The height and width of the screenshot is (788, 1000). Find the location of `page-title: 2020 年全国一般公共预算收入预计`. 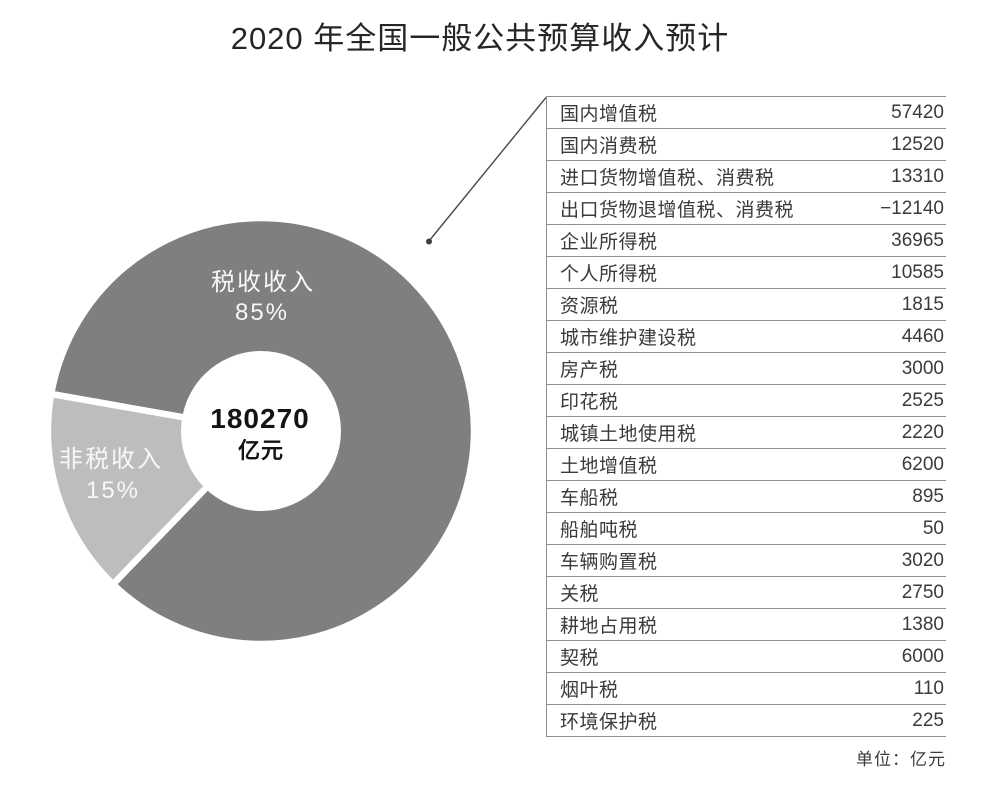

page-title: 2020 年全国一般公共预算收入预计 is located at coordinates (480, 38).